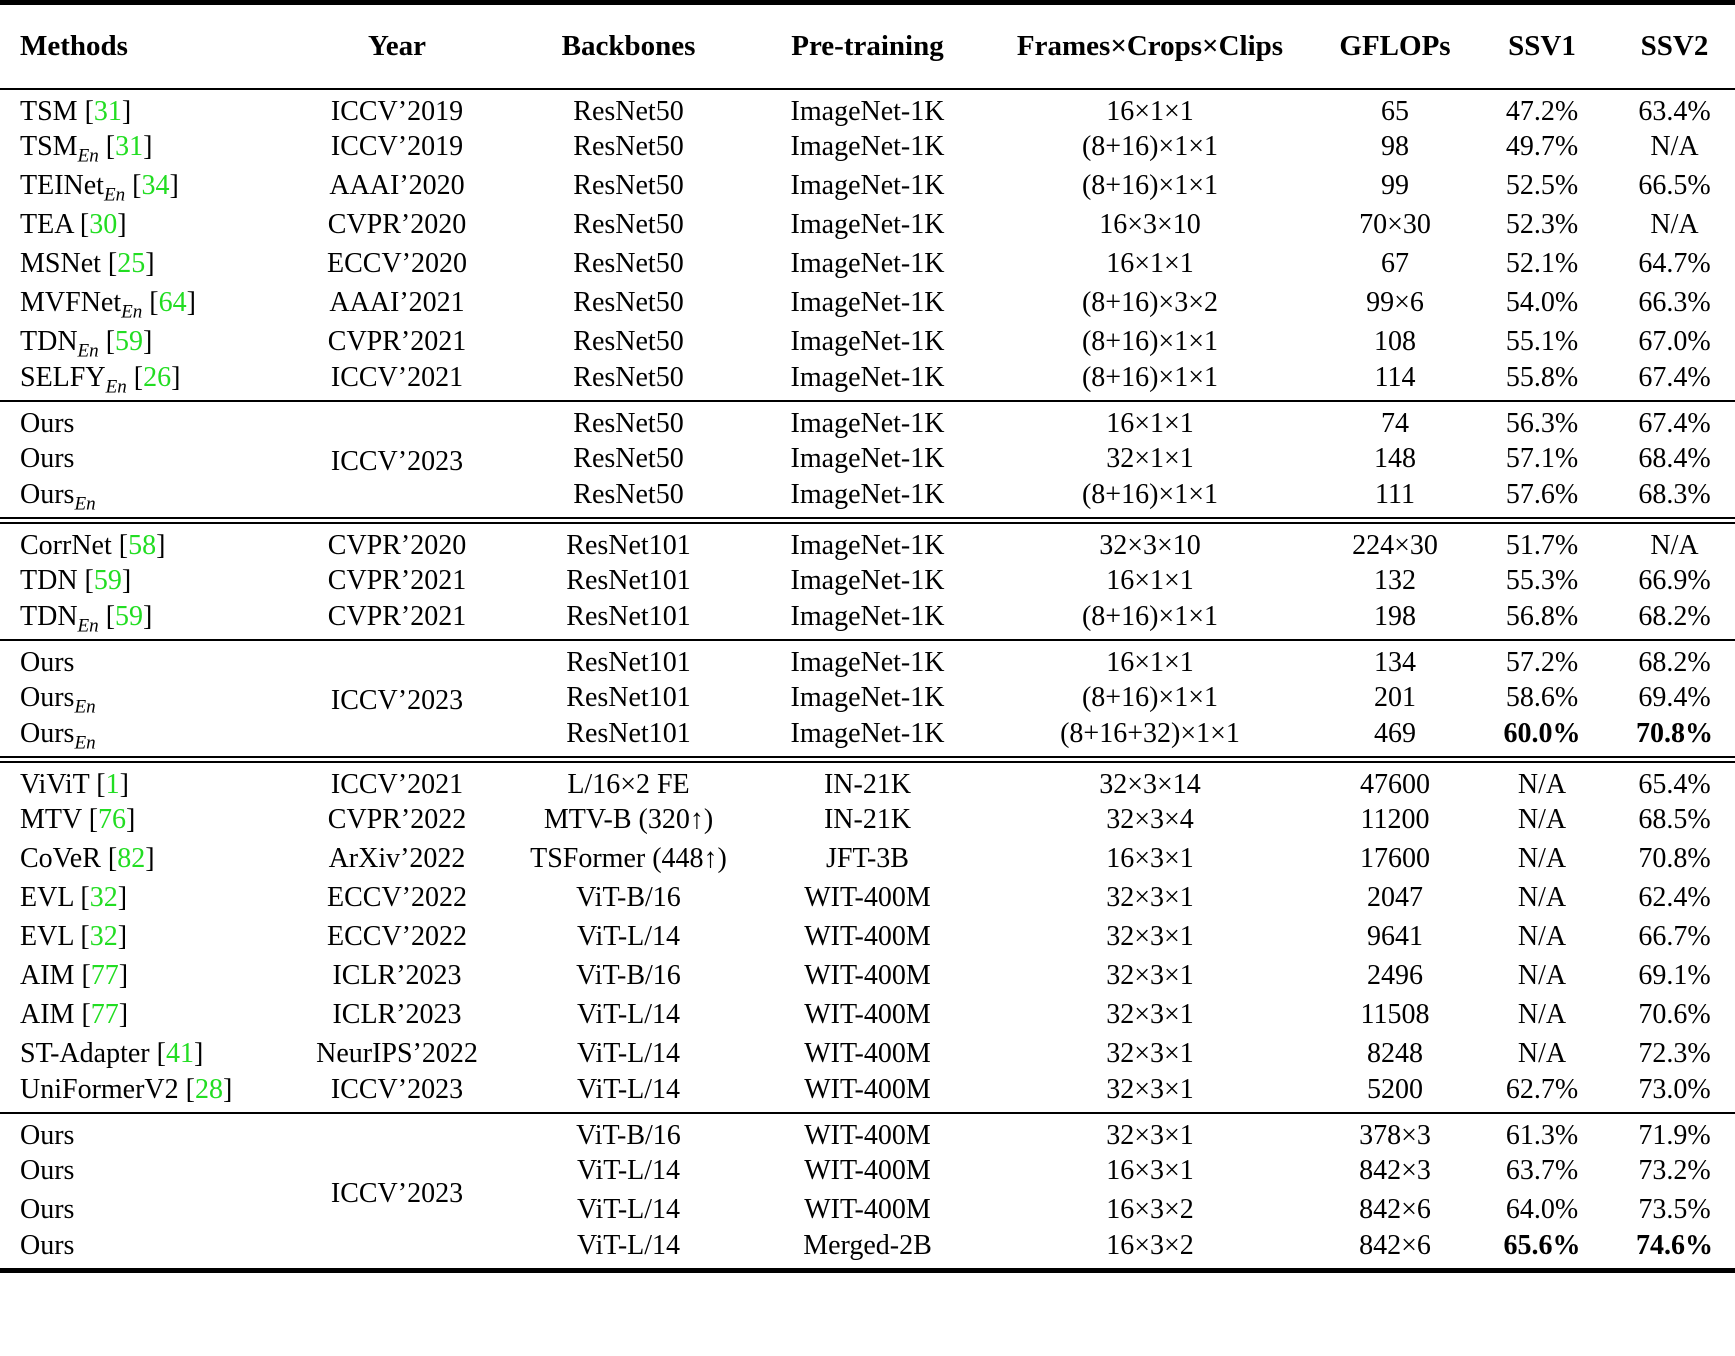 This screenshot has height=1356, width=1735. What do you see at coordinates (131, 858) in the screenshot?
I see `citation-link: 82` at bounding box center [131, 858].